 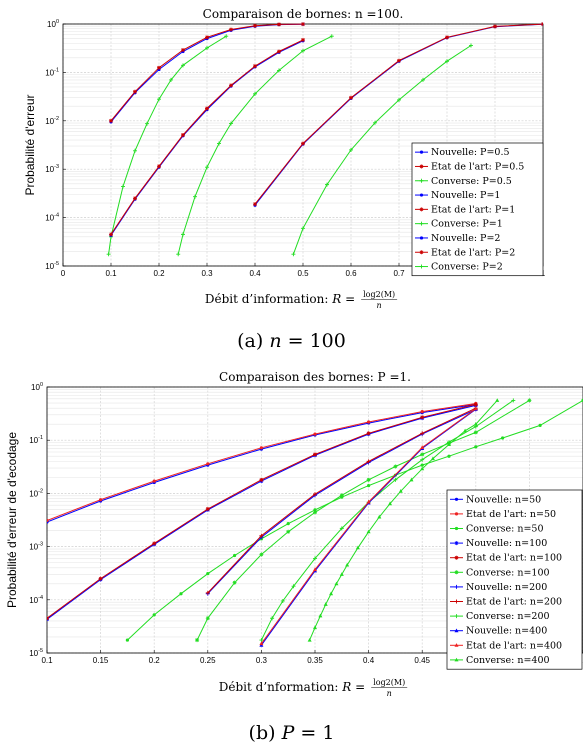 What do you see at coordinates (40, 651) in the screenshot?
I see `y-tick-exponent: -5` at bounding box center [40, 651].